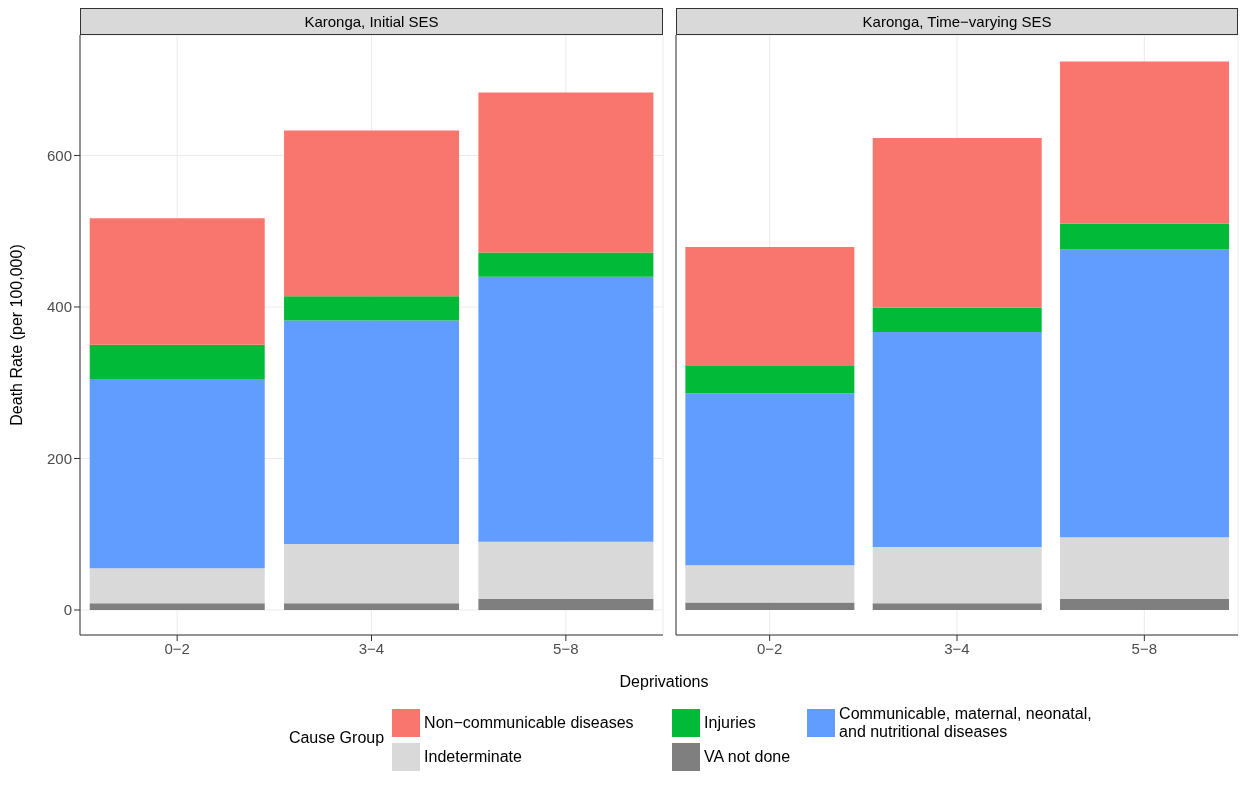 The height and width of the screenshot is (794, 1254). Describe the element at coordinates (336, 738) in the screenshot. I see `legend-title: Cause Group` at that location.